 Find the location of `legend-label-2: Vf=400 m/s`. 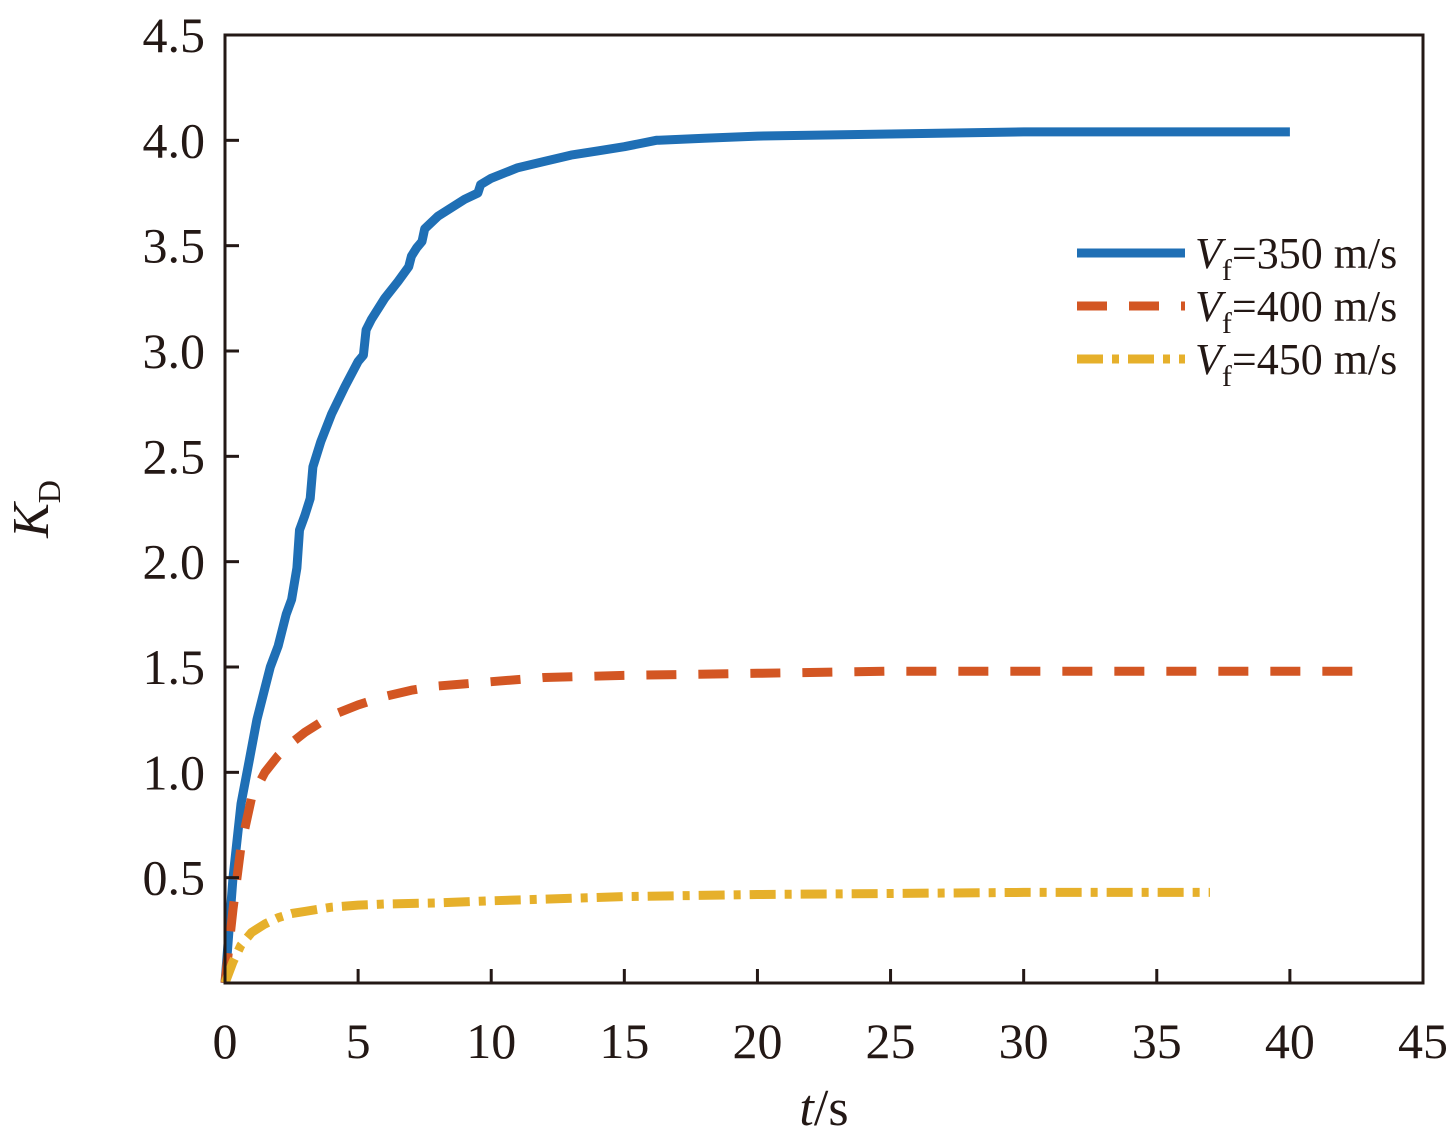

legend-label-2: Vf=400 m/s is located at coordinates (1296, 311).